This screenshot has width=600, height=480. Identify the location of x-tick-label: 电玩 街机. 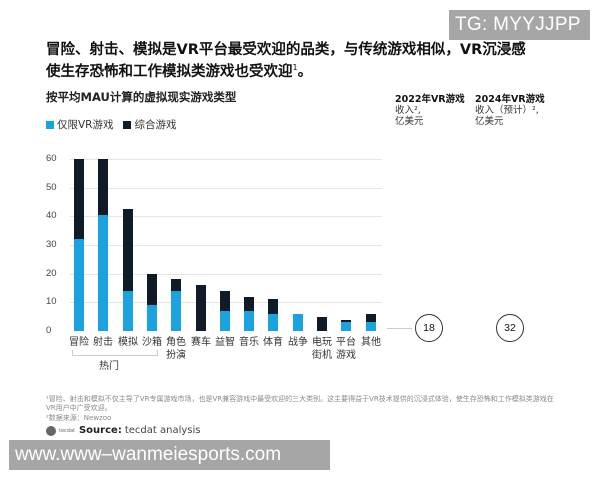
(322, 349).